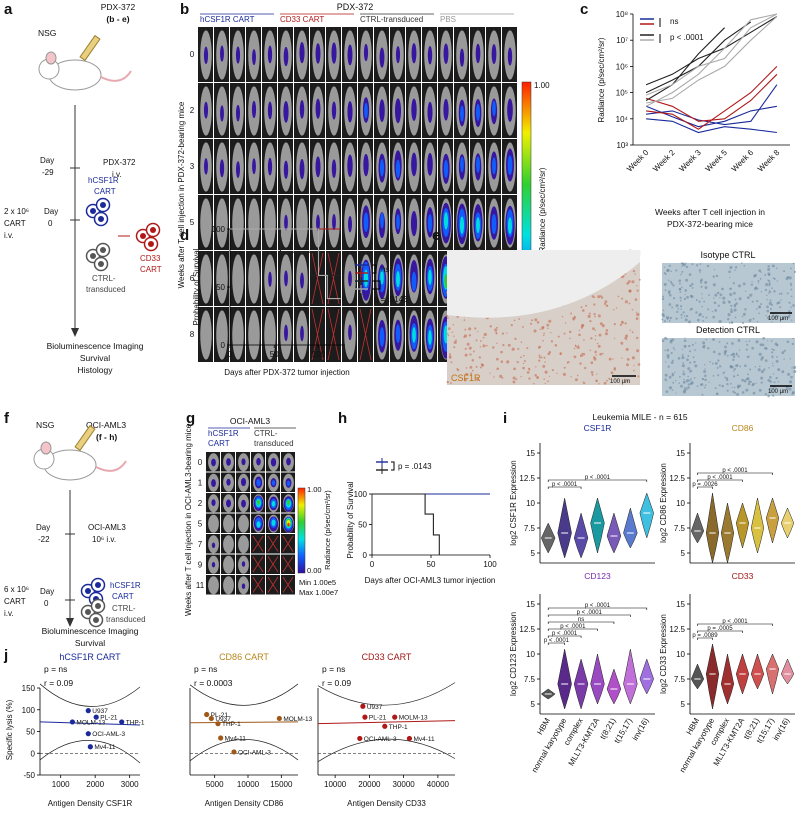 Image resolution: width=800 pixels, height=822 pixels. Describe the element at coordinates (90, 657) in the screenshot. I see `subpanel-title: hCSF1R CART` at that location.